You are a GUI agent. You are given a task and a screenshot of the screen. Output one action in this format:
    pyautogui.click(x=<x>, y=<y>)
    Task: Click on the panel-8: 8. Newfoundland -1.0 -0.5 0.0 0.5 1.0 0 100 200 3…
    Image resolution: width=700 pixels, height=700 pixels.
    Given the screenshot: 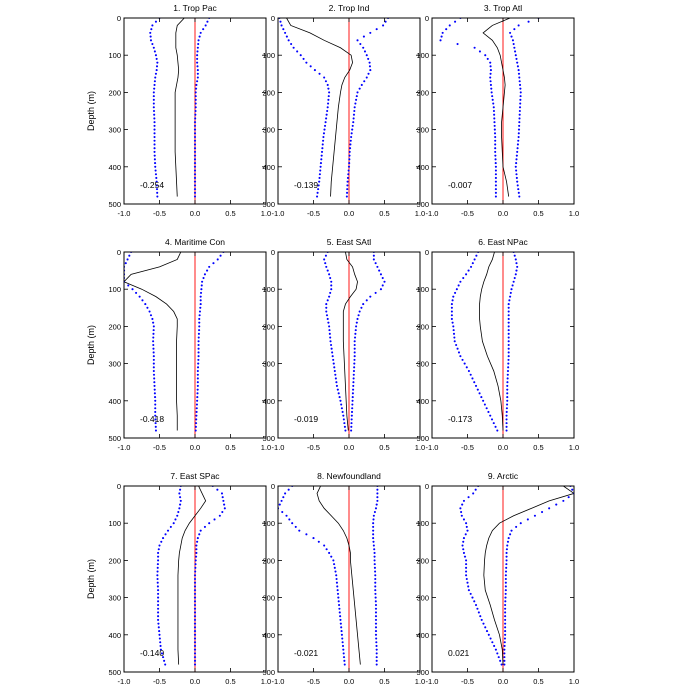 What is the action you would take?
    pyautogui.click(x=343, y=578)
    